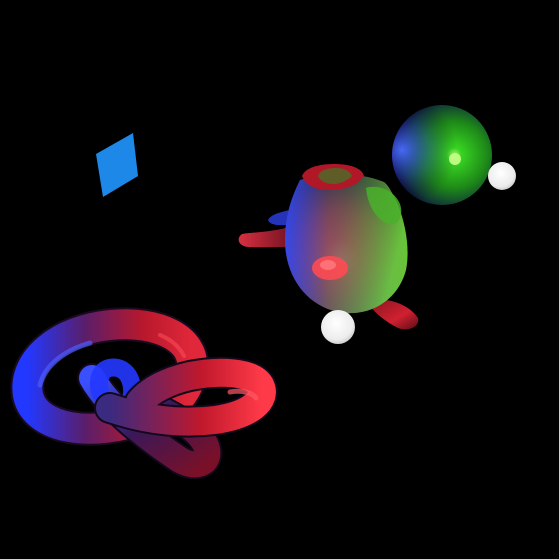 Image resolution: width=559 pixels, height=559 pixels. I want to click on light-source-right, so click(502, 176).